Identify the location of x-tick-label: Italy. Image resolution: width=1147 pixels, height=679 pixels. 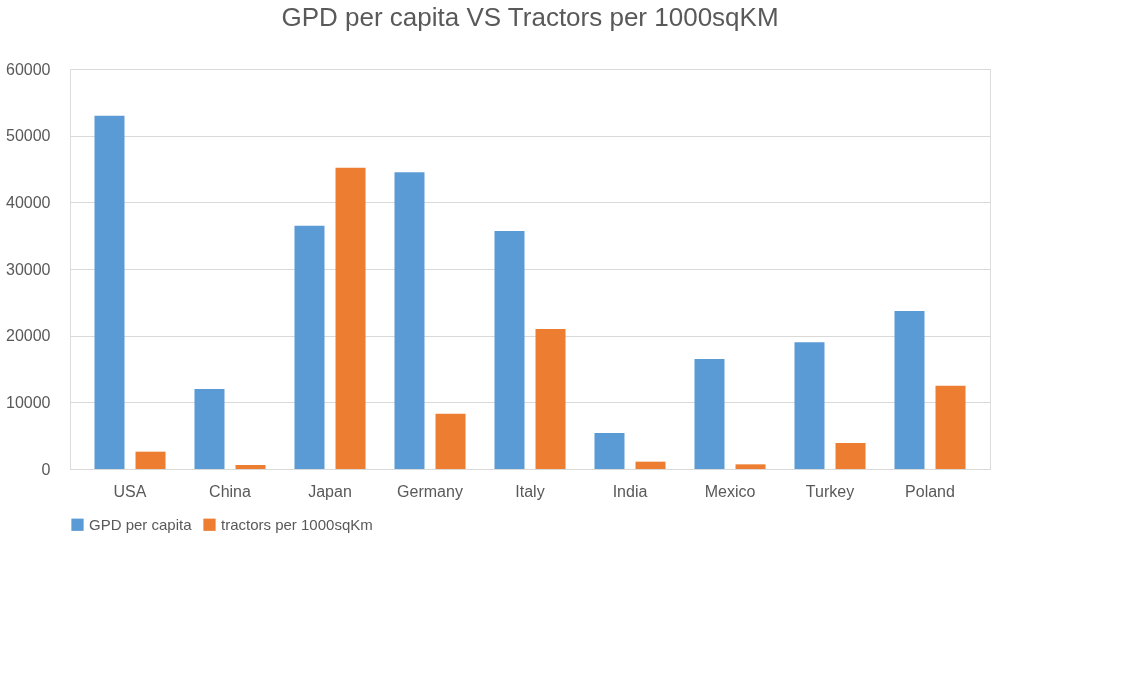
(530, 491).